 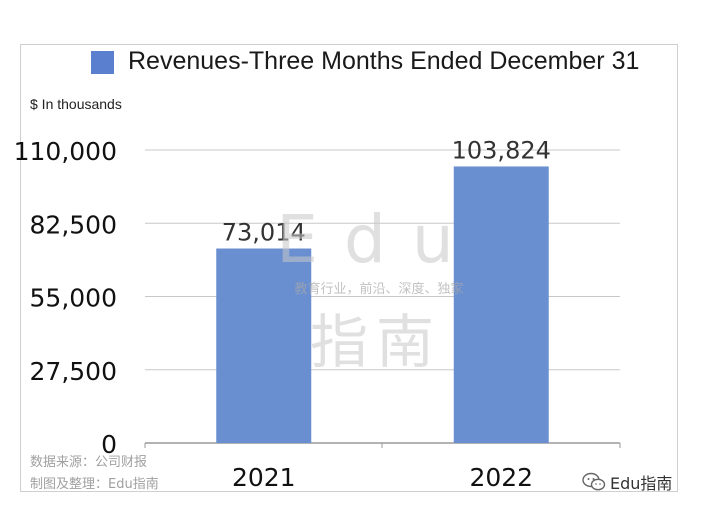 What do you see at coordinates (382, 477) in the screenshot?
I see `x-tick-labels: 2021 2022` at bounding box center [382, 477].